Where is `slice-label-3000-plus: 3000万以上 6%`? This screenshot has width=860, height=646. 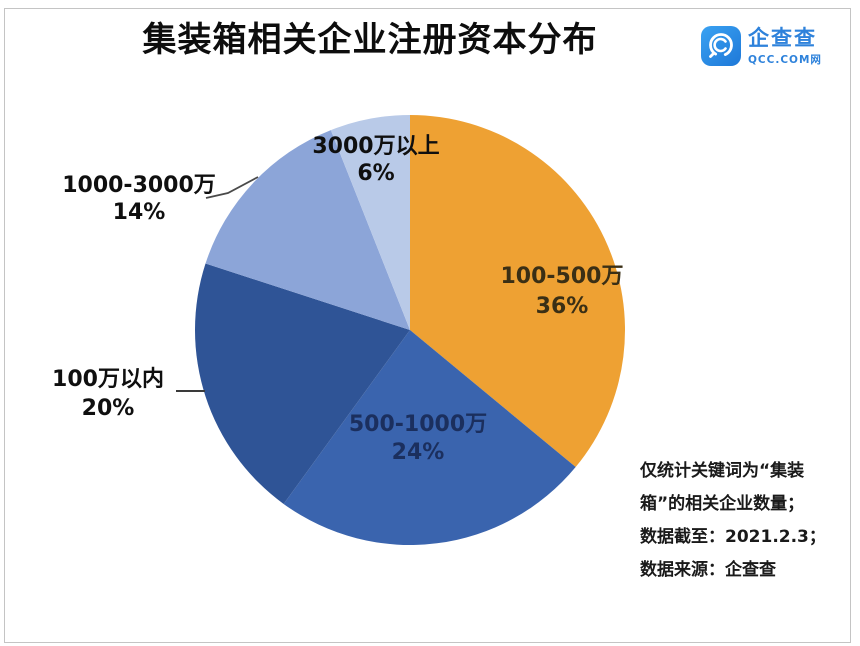
slice-label-3000-plus: 3000万以上 6% is located at coordinates (376, 160).